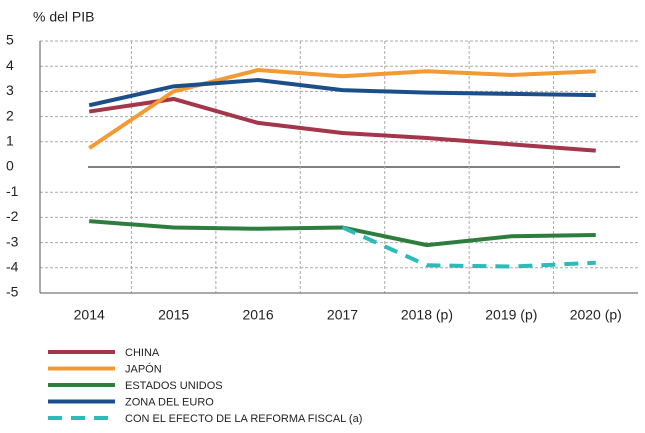  I want to click on x-tick-label: 2015, so click(173, 315).